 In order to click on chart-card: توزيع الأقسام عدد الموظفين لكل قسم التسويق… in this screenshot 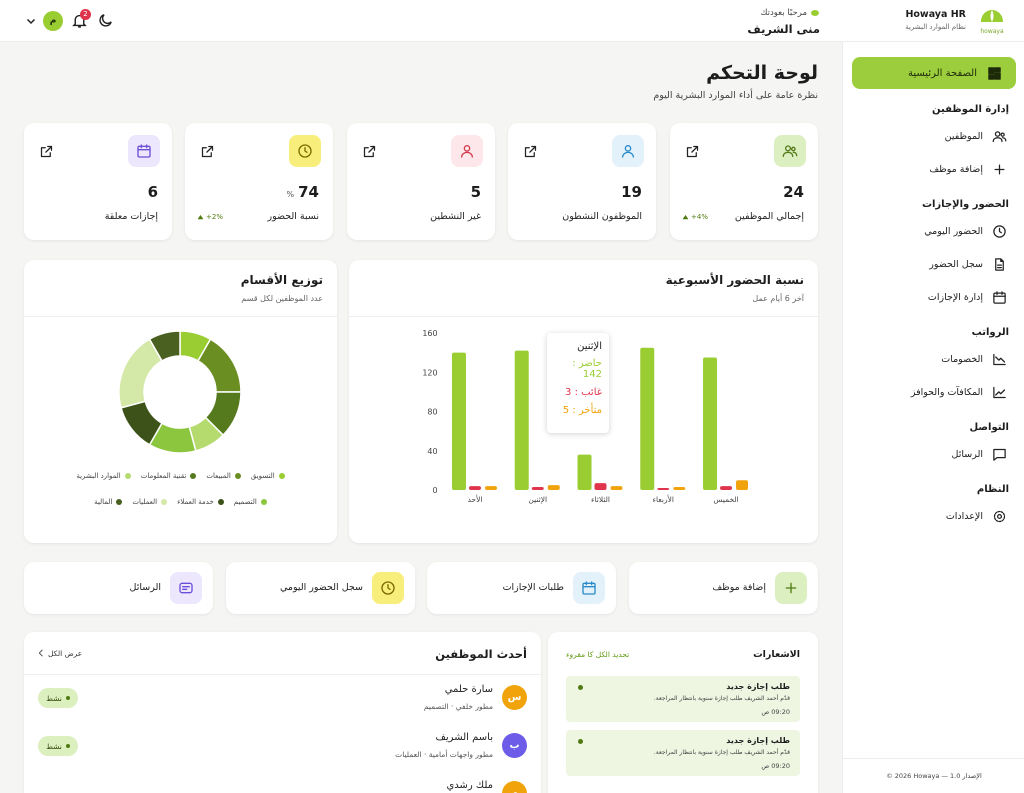, I will do `click(180, 401)`.